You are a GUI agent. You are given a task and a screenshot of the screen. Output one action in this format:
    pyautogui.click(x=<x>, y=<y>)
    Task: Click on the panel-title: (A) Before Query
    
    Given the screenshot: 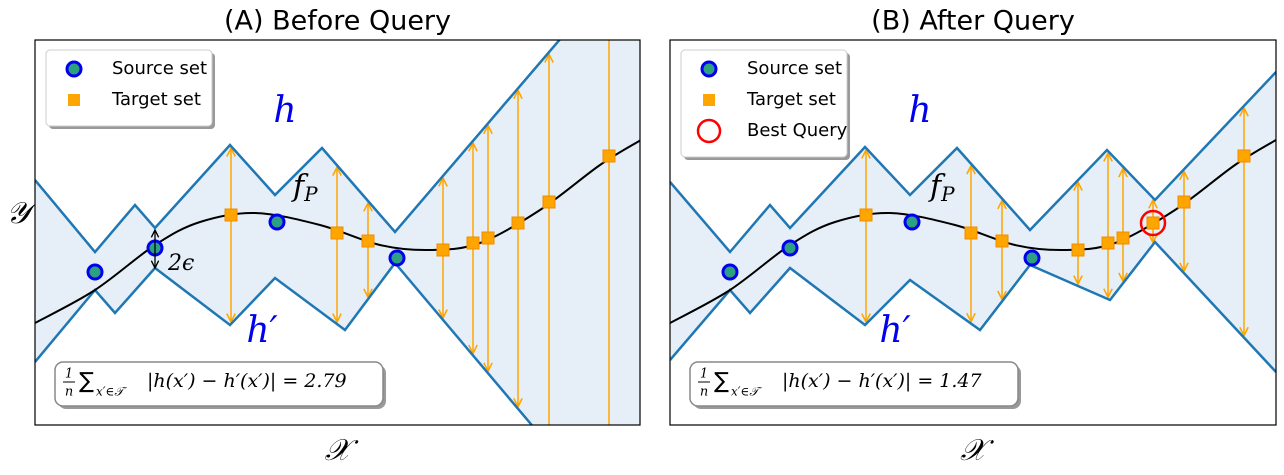 What is the action you would take?
    pyautogui.click(x=337, y=21)
    